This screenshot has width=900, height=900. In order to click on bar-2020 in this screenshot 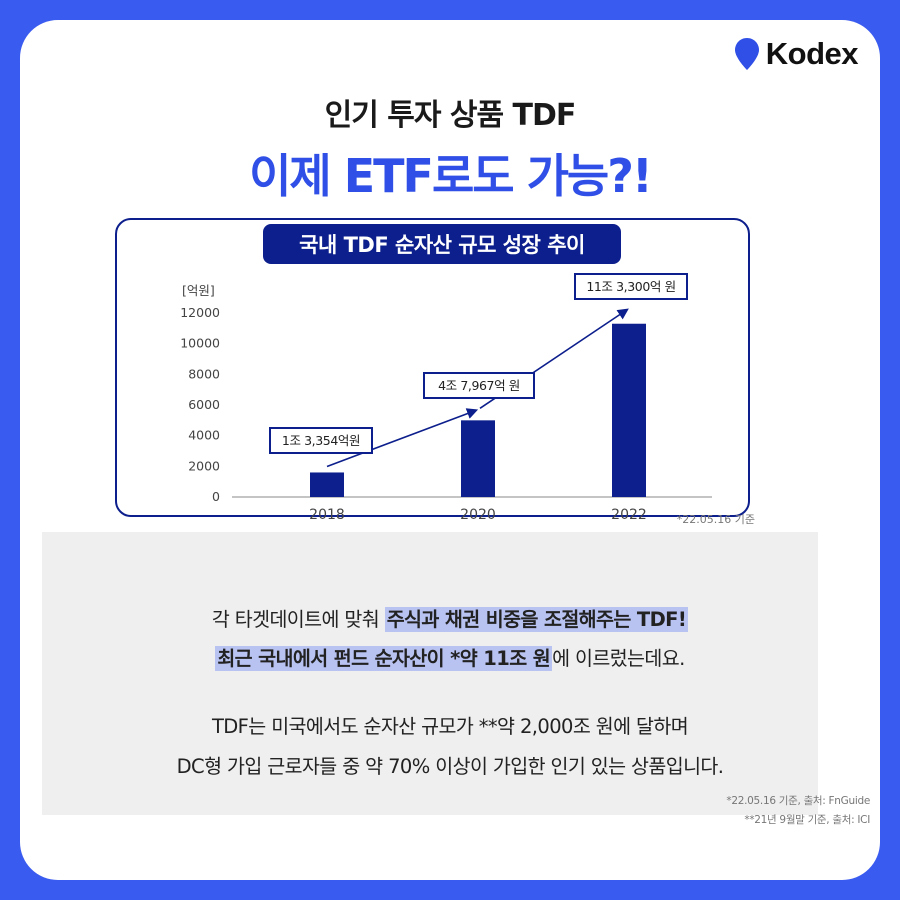, I will do `click(478, 458)`.